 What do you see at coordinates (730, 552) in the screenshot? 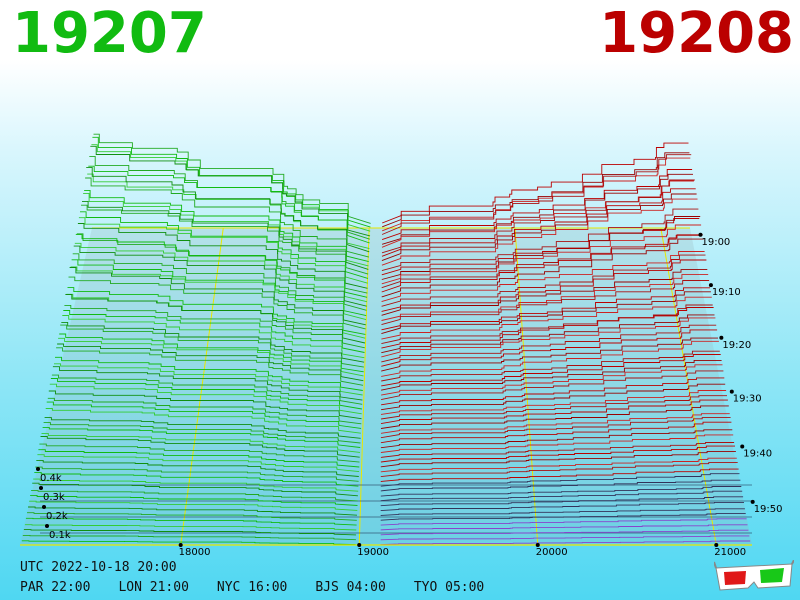
I see `price-tick-label: 21000` at bounding box center [730, 552].